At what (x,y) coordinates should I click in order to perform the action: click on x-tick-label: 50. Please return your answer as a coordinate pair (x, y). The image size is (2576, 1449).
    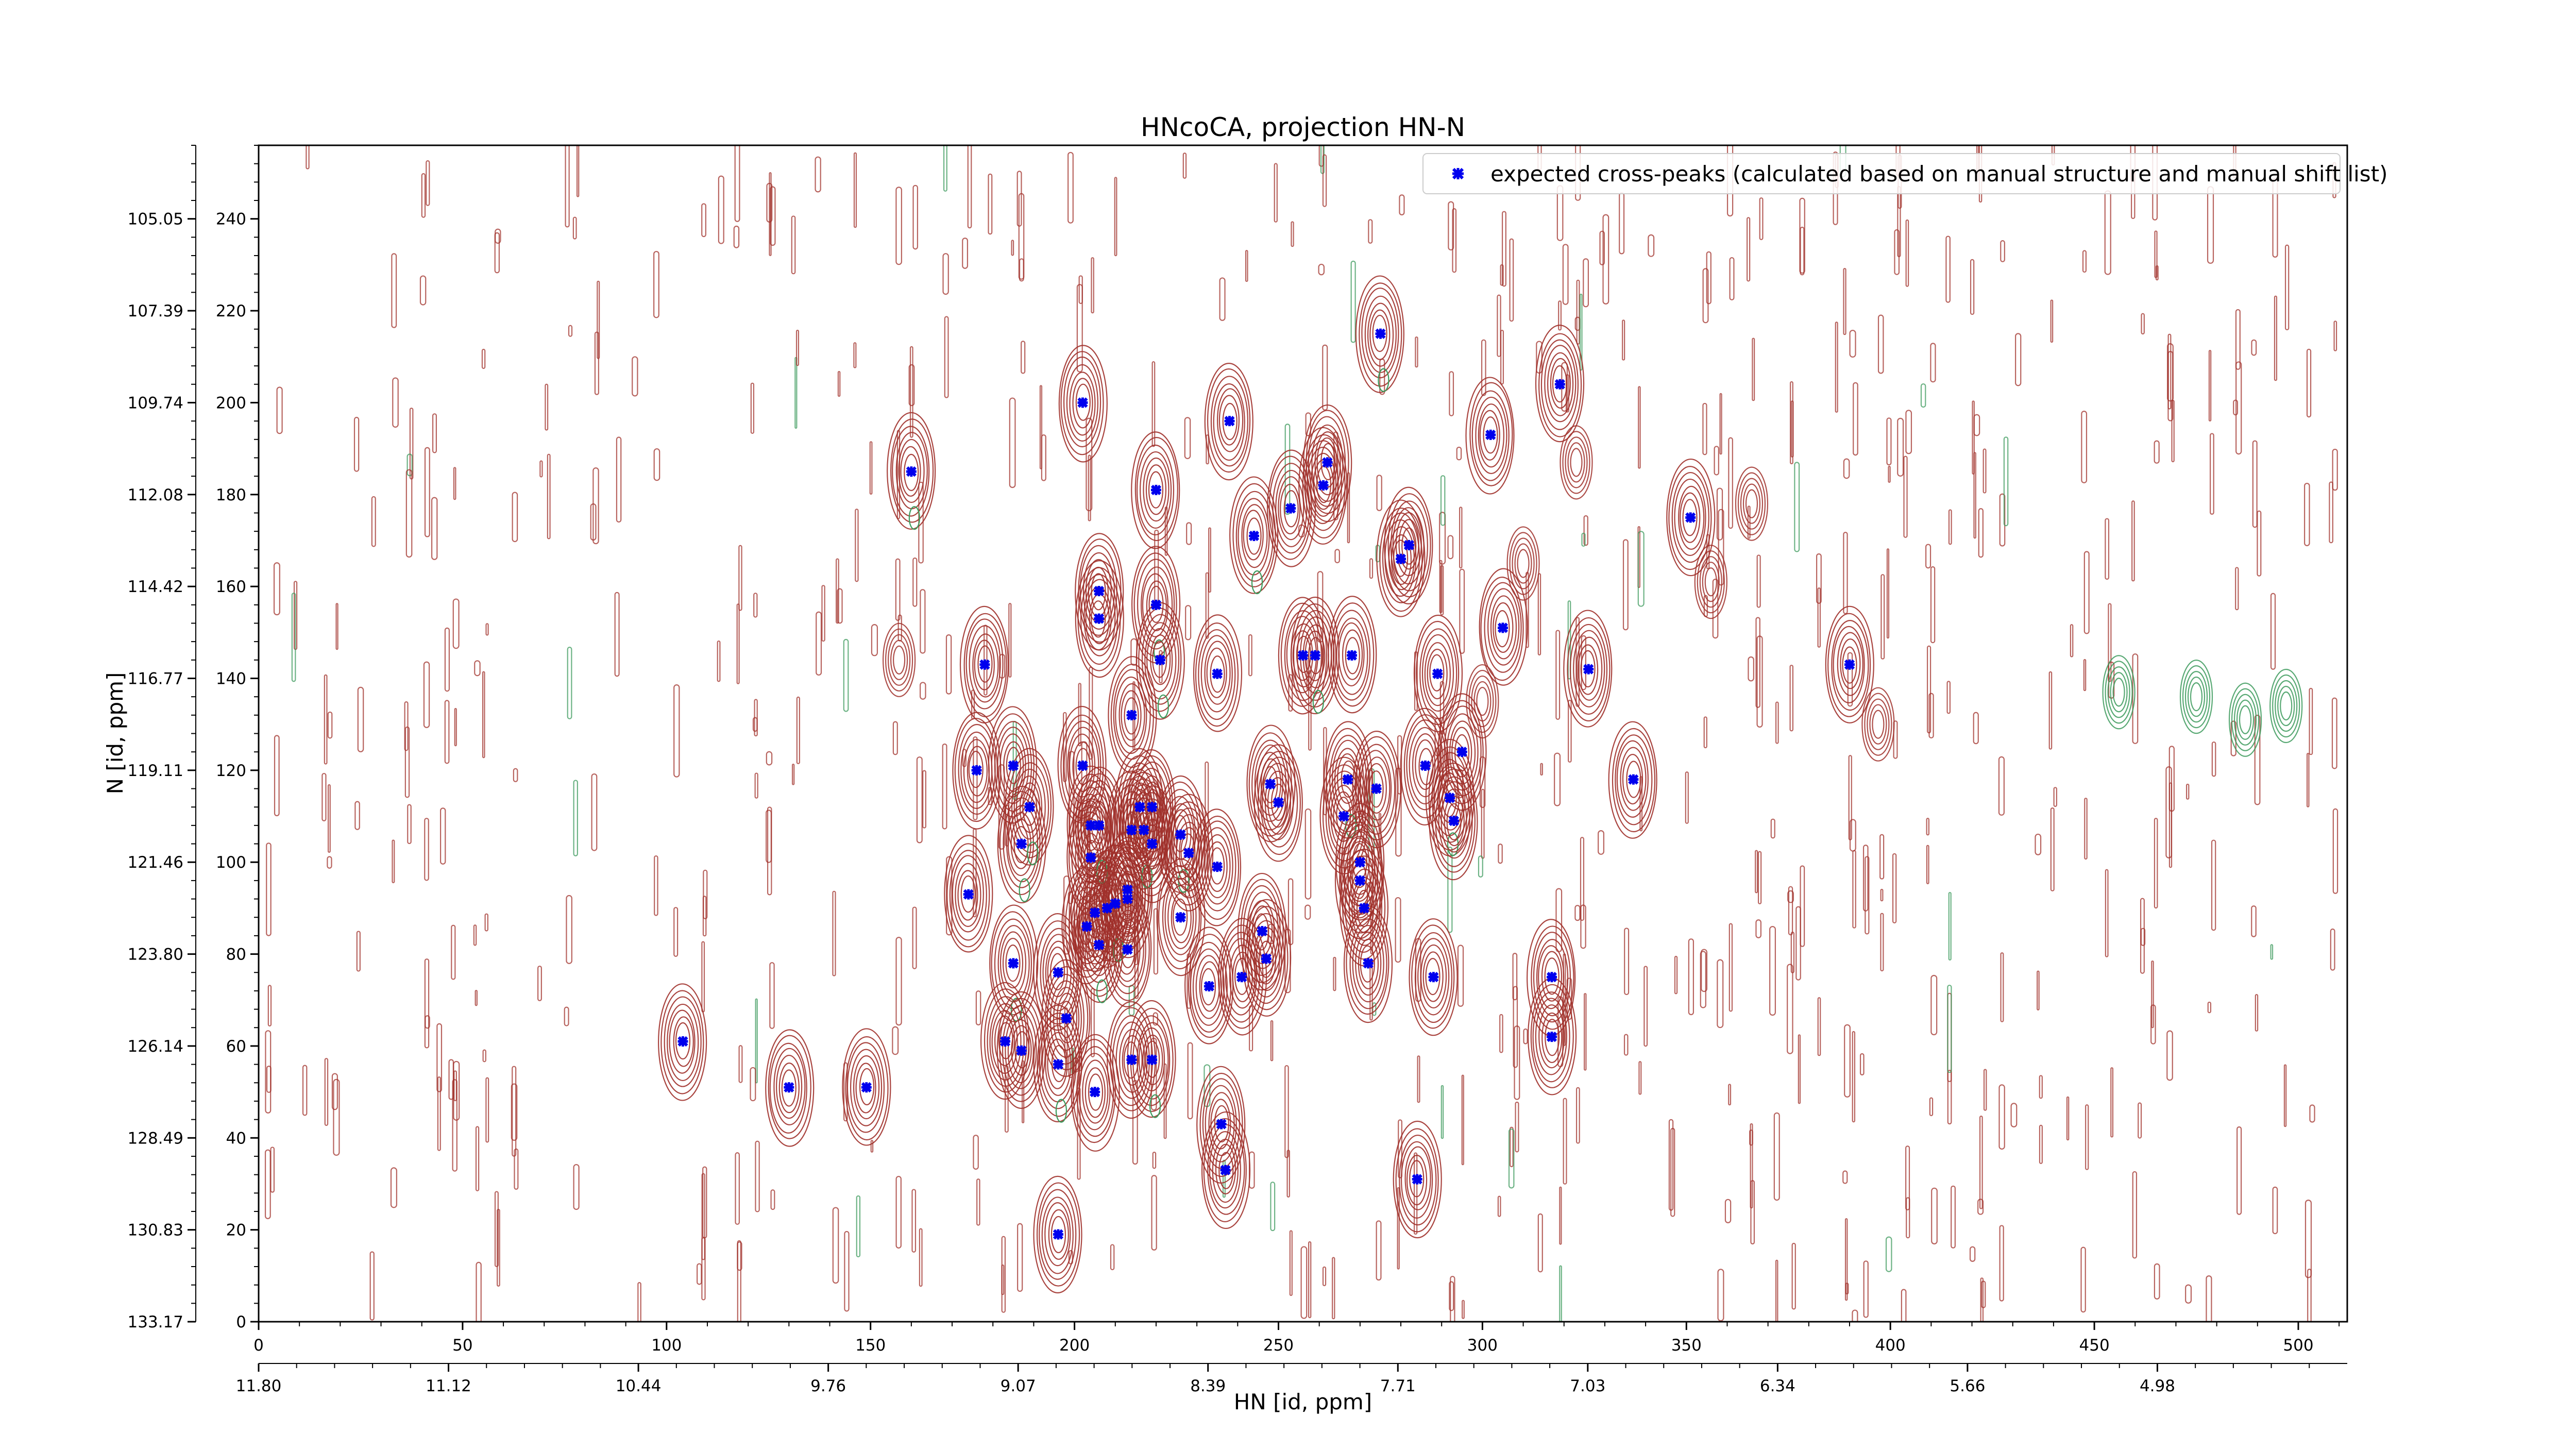
    Looking at the image, I should click on (462, 1345).